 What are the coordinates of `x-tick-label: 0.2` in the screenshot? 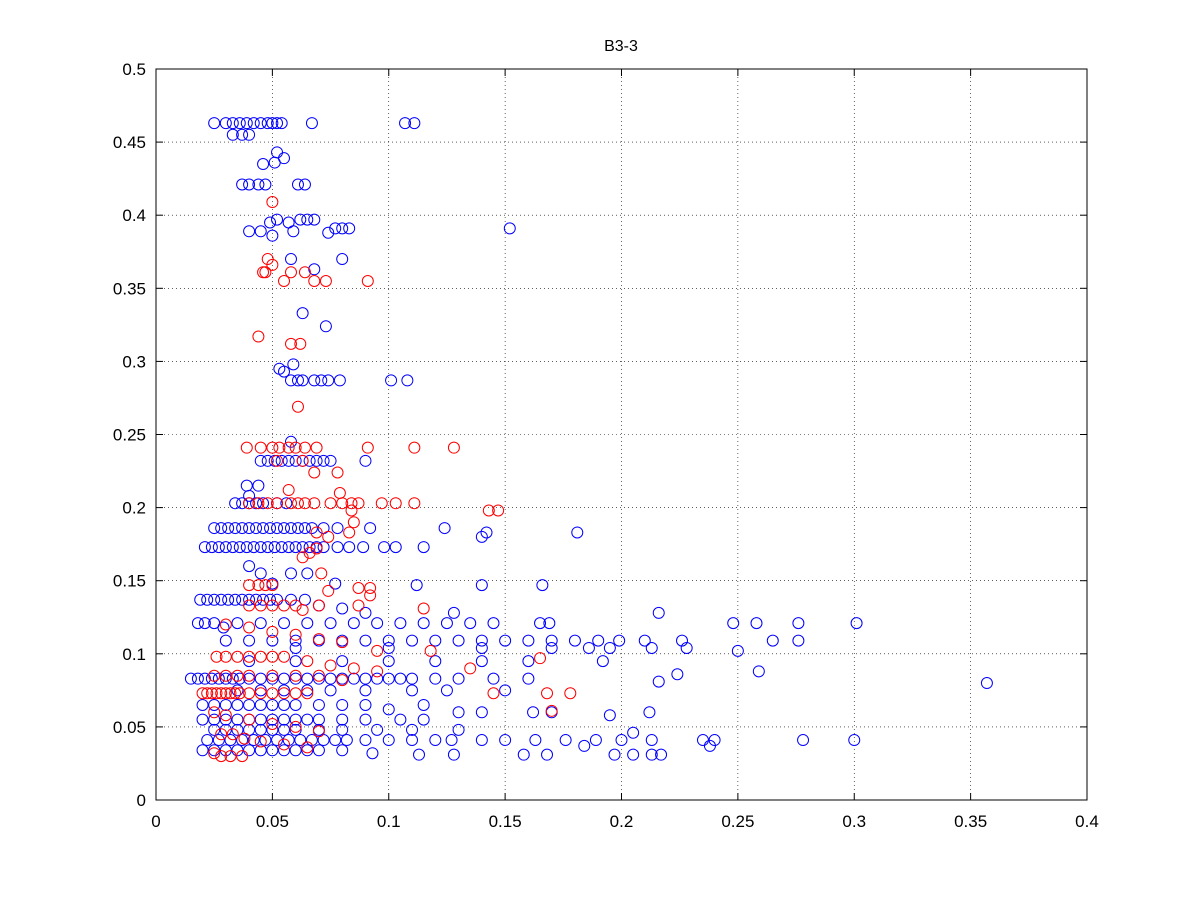 It's located at (622, 821).